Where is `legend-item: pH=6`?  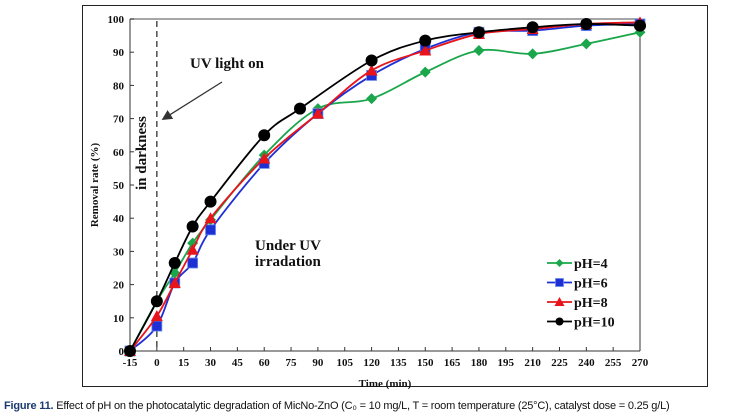 legend-item: pH=6 is located at coordinates (577, 284).